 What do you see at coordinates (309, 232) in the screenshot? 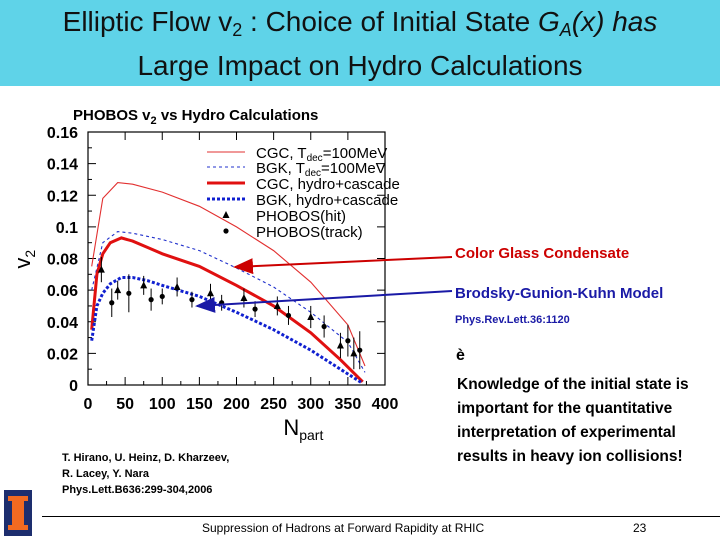
I see `legend-label: PHOBOS(track)` at bounding box center [309, 232].